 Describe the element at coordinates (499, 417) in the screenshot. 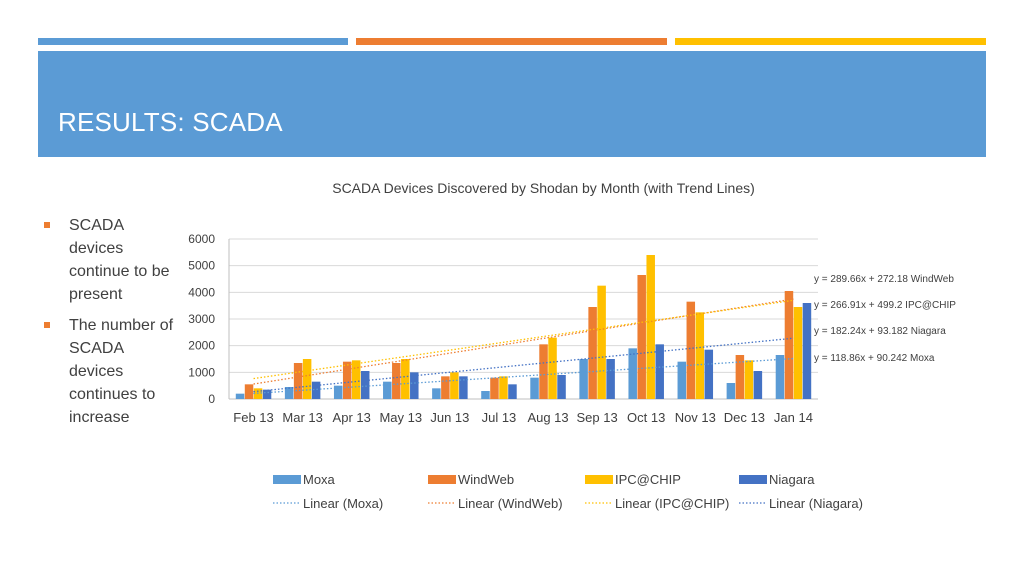

I see `x-tick-label: Jul 13` at that location.